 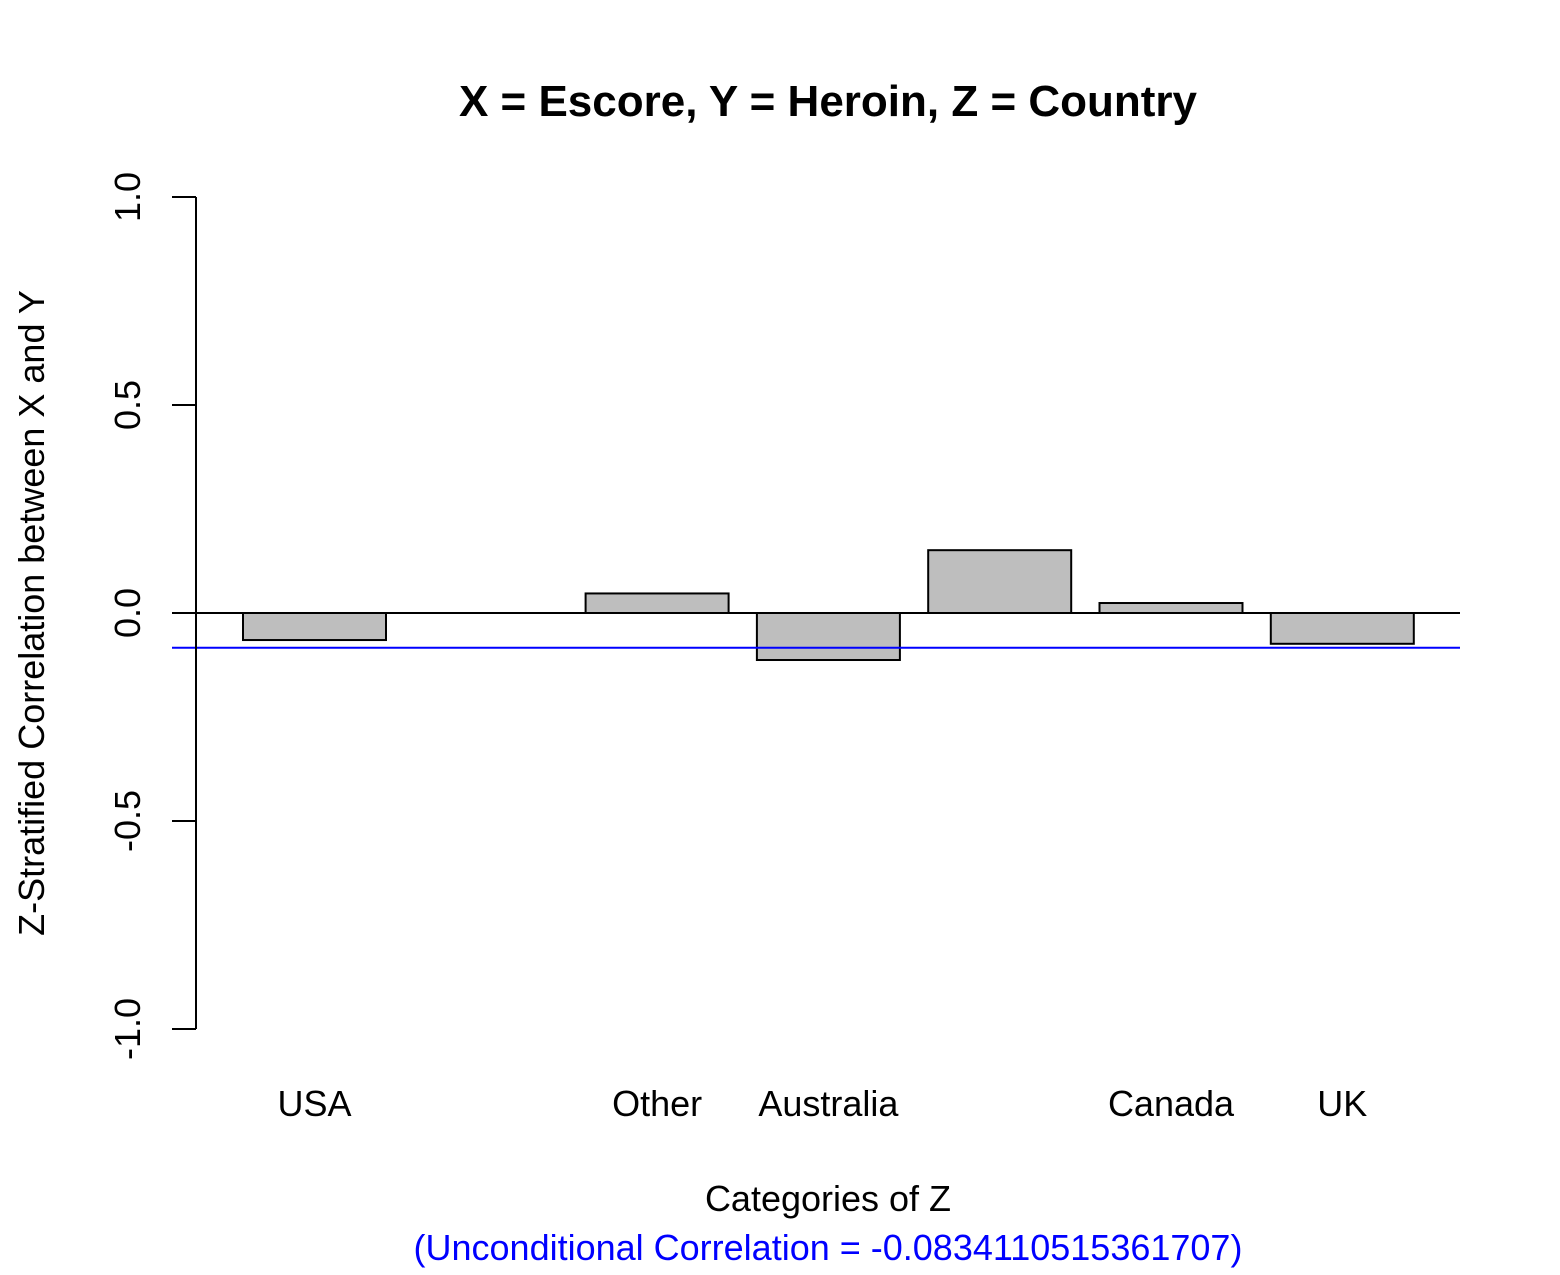 I want to click on y-axis: -1.0 -0.5 0.0 0.5 1.0, so click(x=152, y=616).